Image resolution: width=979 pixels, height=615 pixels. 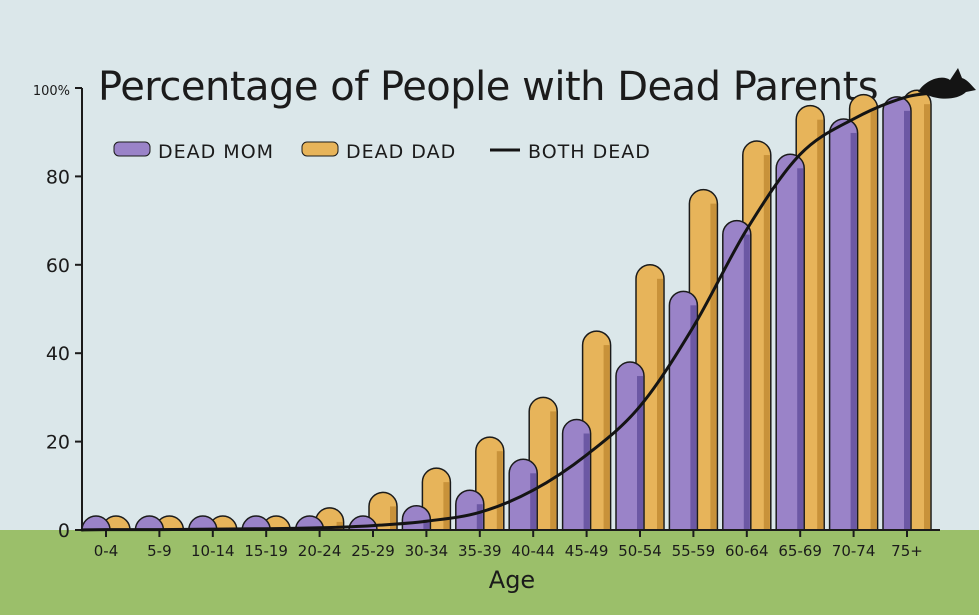 I want to click on ground-strip, so click(x=489, y=572).